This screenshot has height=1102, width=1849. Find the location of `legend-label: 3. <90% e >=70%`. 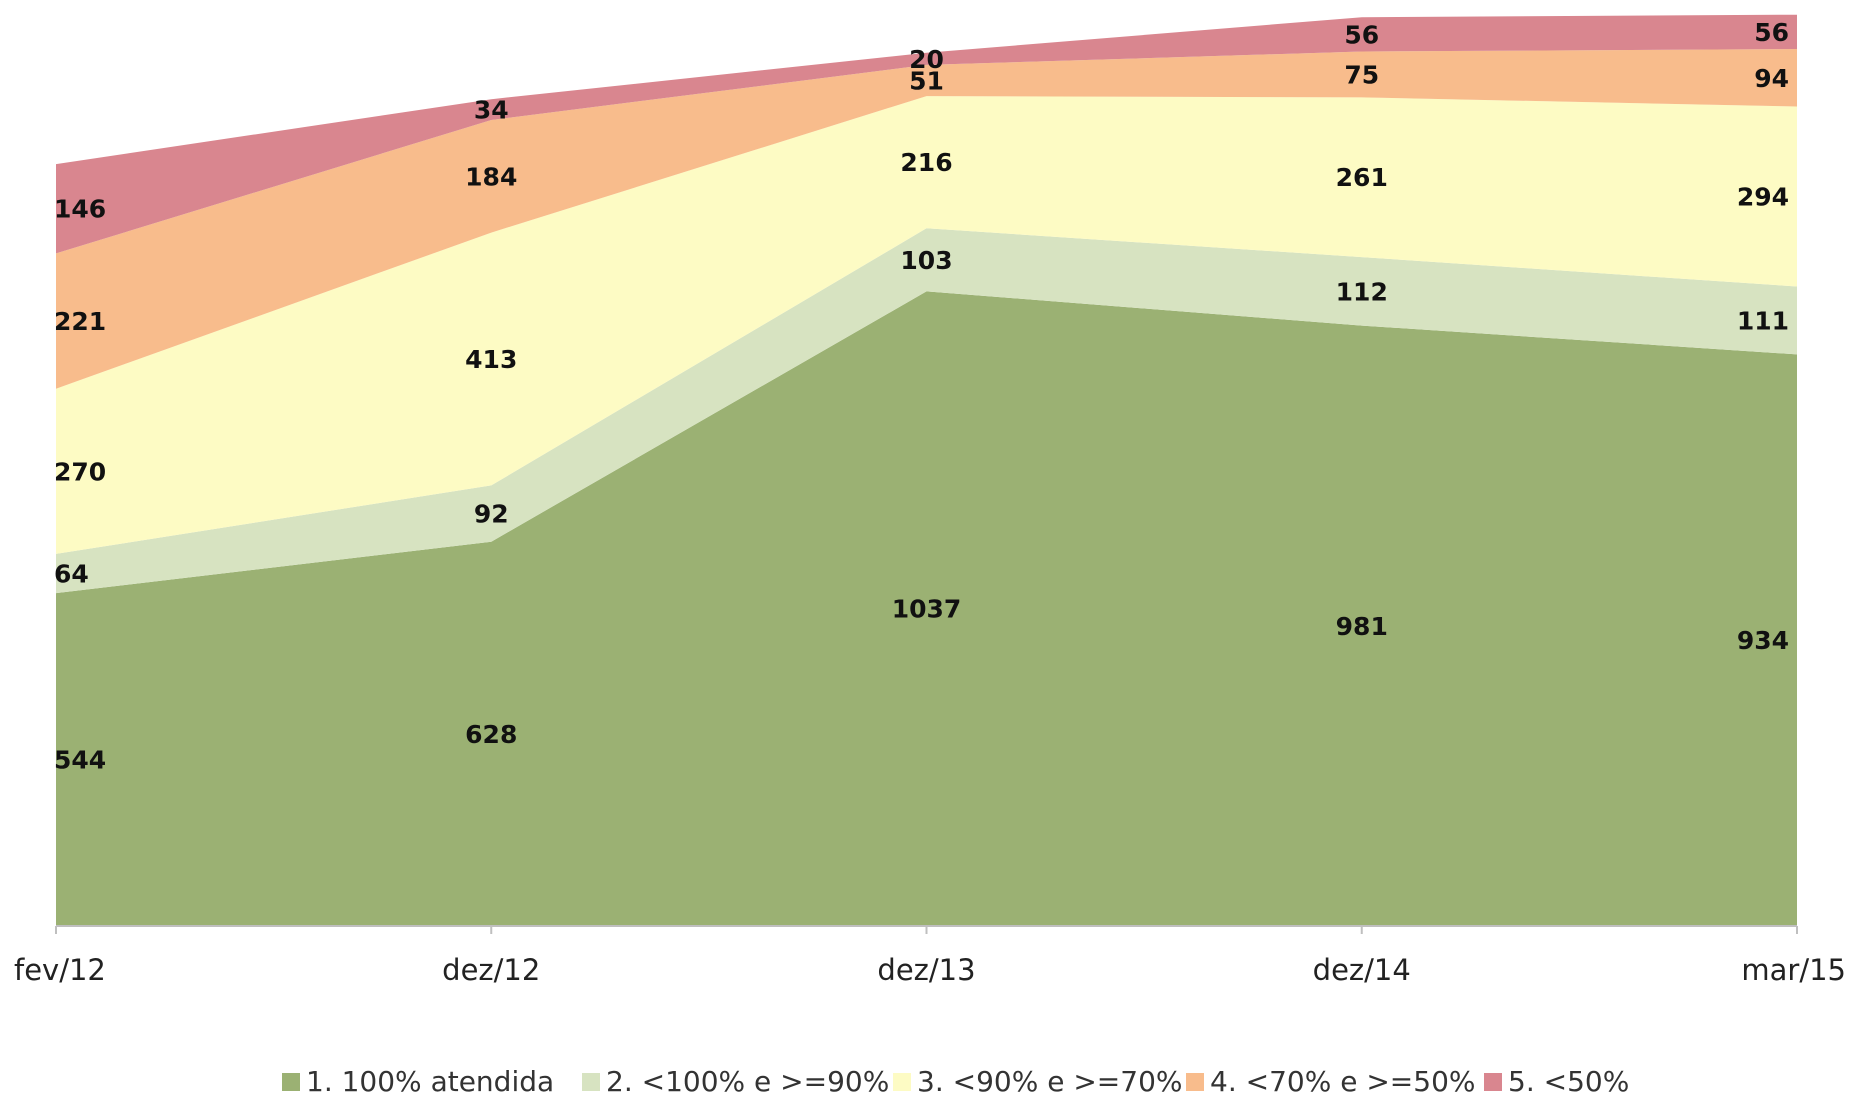

legend-label: 3. <90% e >=70% is located at coordinates (1050, 1081).